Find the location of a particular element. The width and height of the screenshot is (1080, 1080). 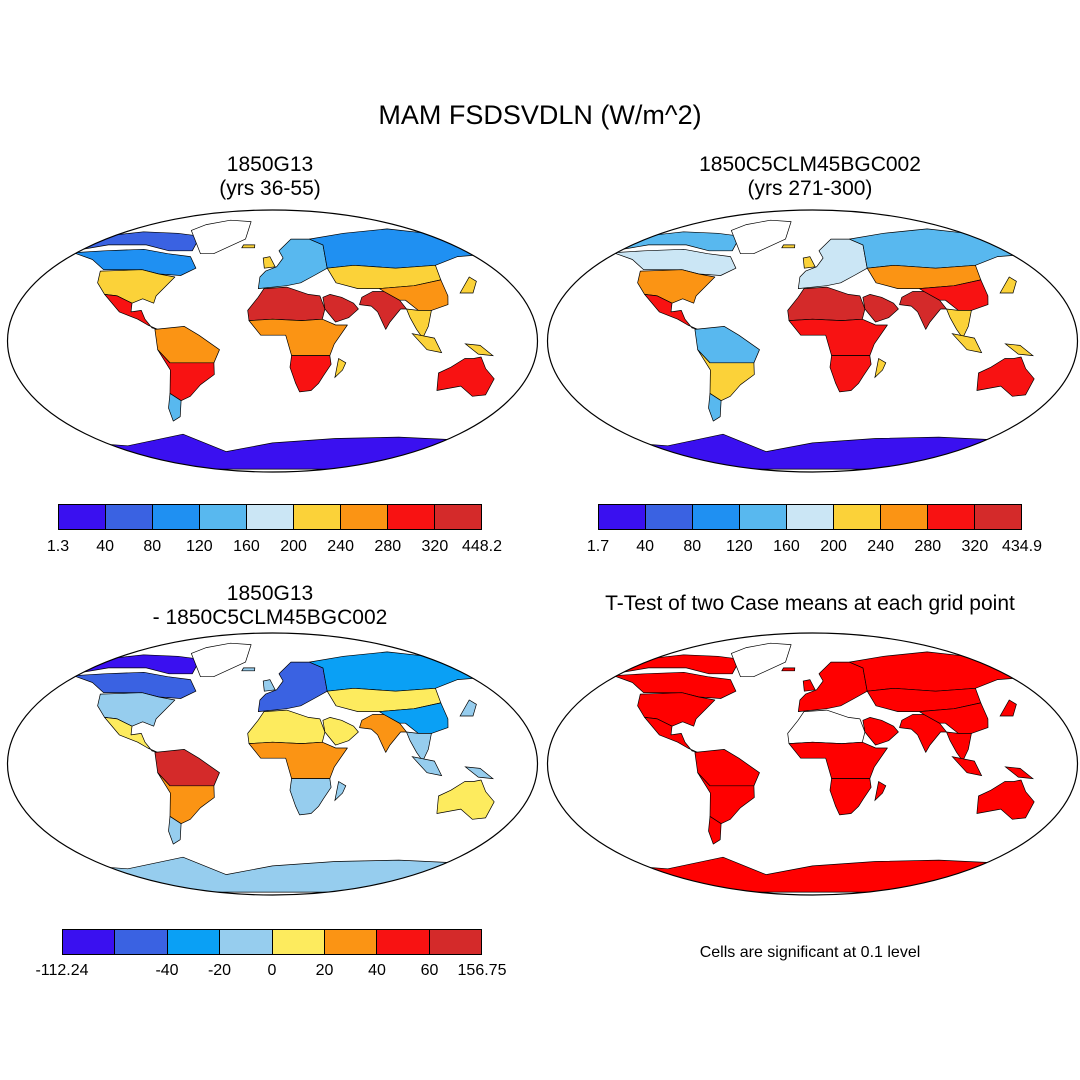

colorbar-labels-case2: 1.7 40 80 120 160 200 240 280 320 434.9 is located at coordinates (814, 548).